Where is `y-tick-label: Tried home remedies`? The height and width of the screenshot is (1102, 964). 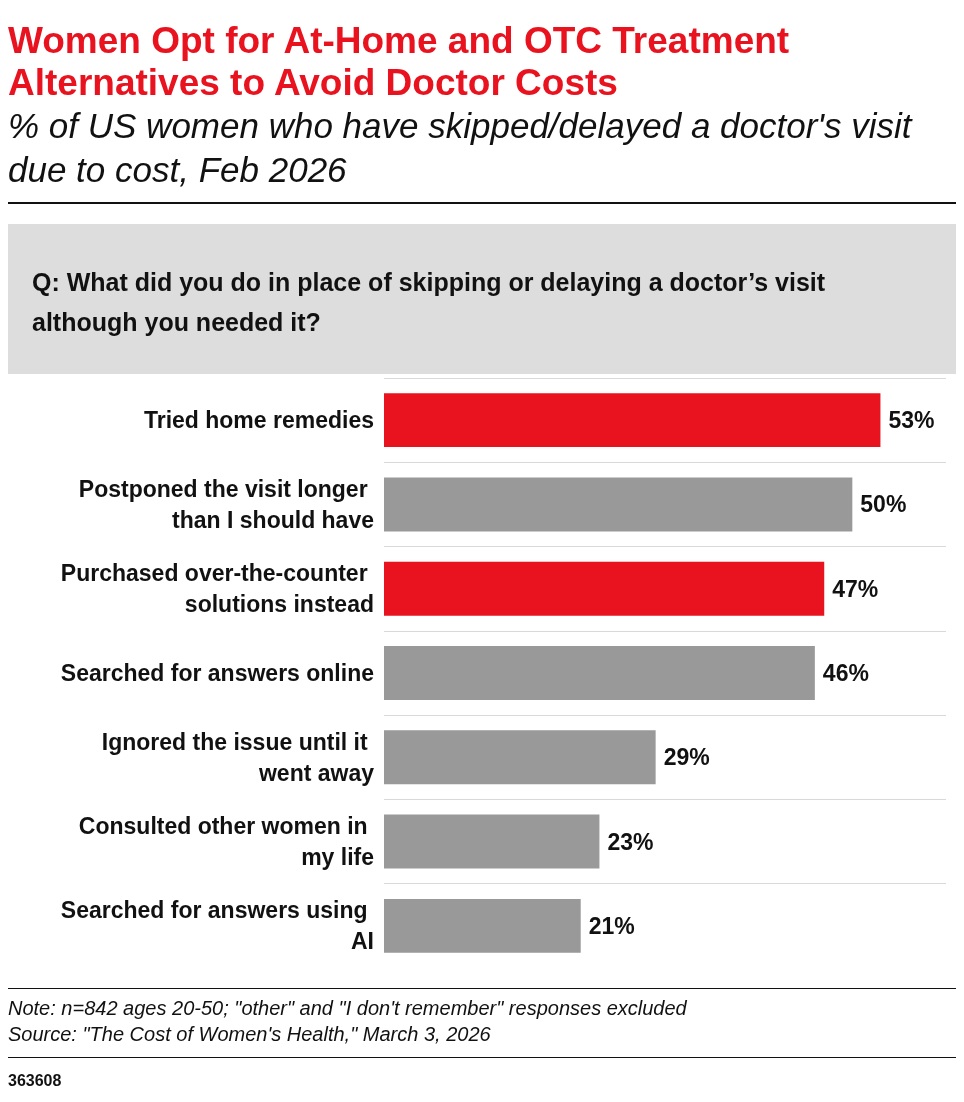 y-tick-label: Tried home remedies is located at coordinates (258, 420).